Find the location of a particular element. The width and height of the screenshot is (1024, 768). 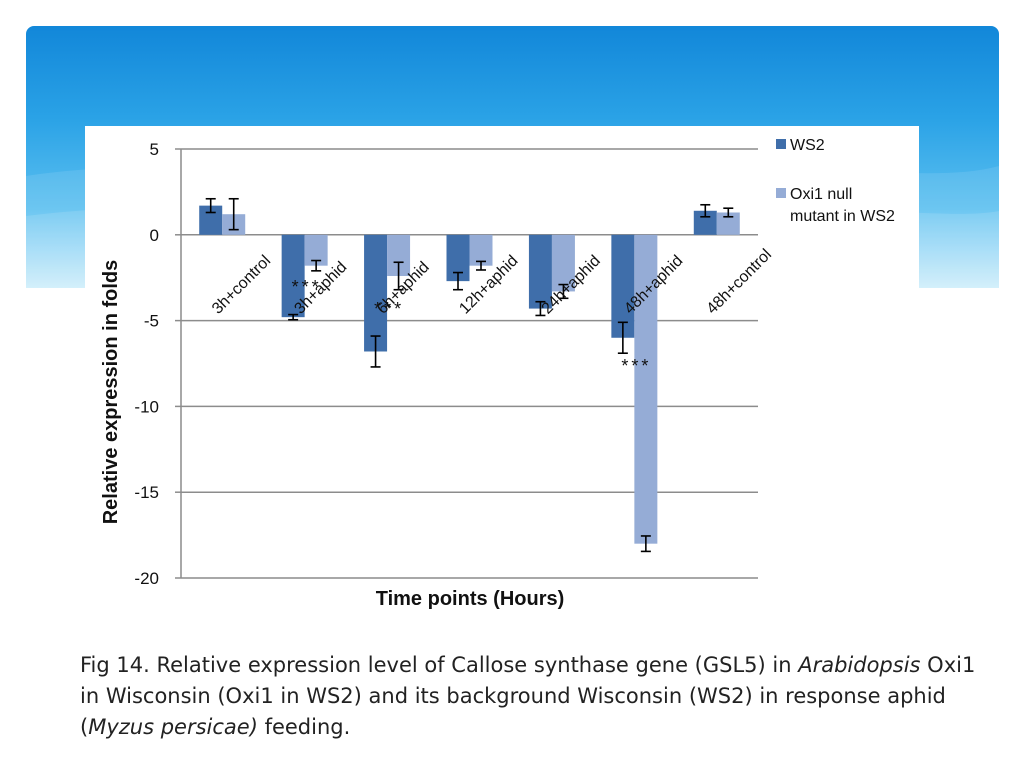

legend-label-line: Oxi1 null is located at coordinates (821, 194).